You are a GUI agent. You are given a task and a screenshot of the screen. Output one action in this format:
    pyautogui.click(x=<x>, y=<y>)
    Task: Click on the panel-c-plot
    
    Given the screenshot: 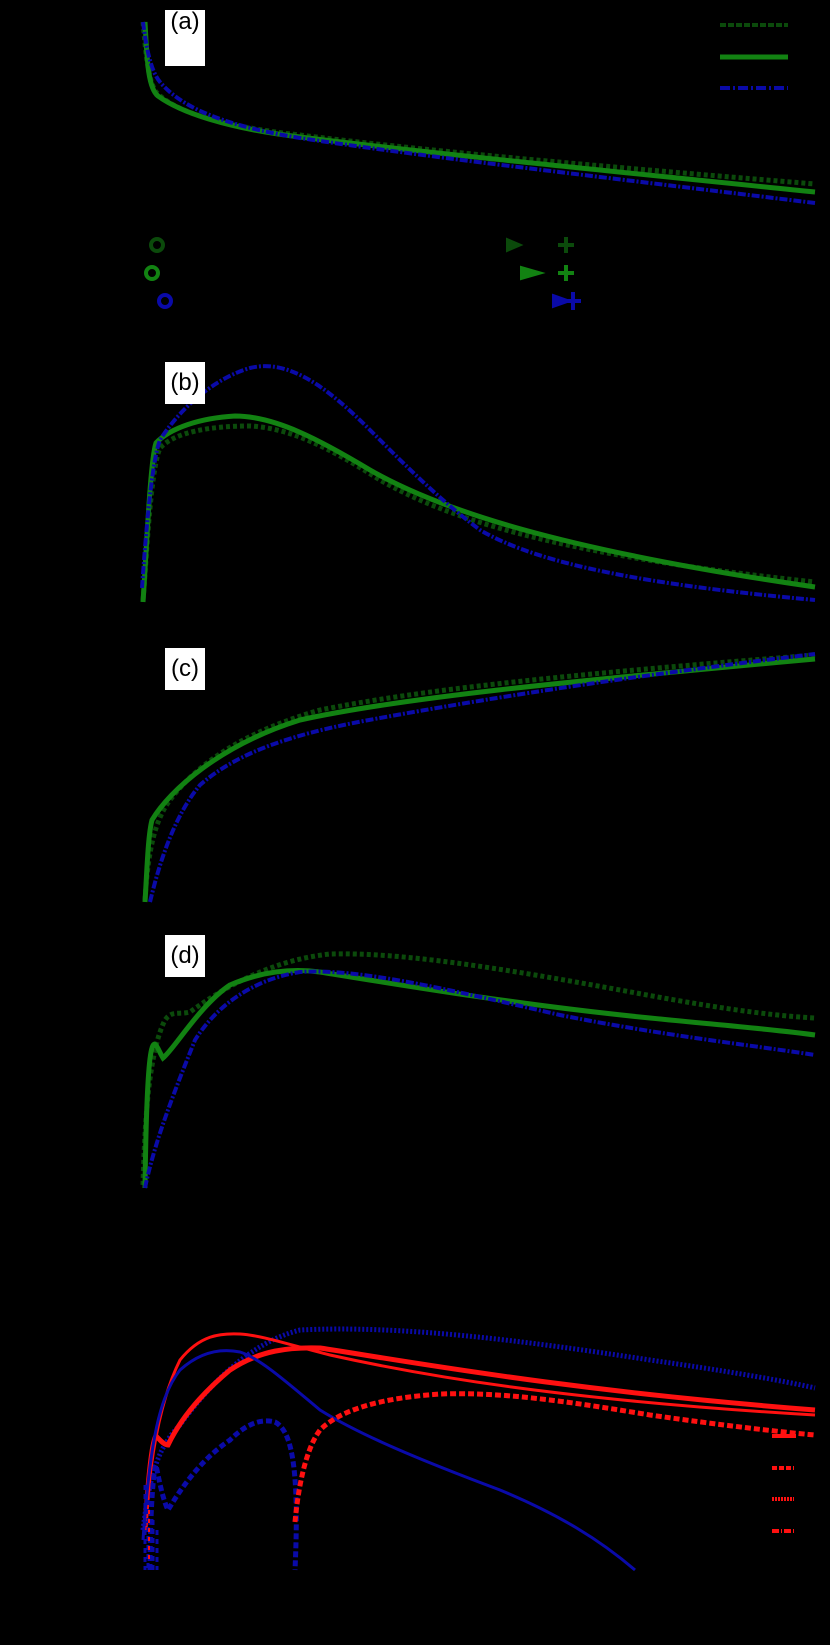 What is the action you would take?
    pyautogui.click(x=479, y=777)
    